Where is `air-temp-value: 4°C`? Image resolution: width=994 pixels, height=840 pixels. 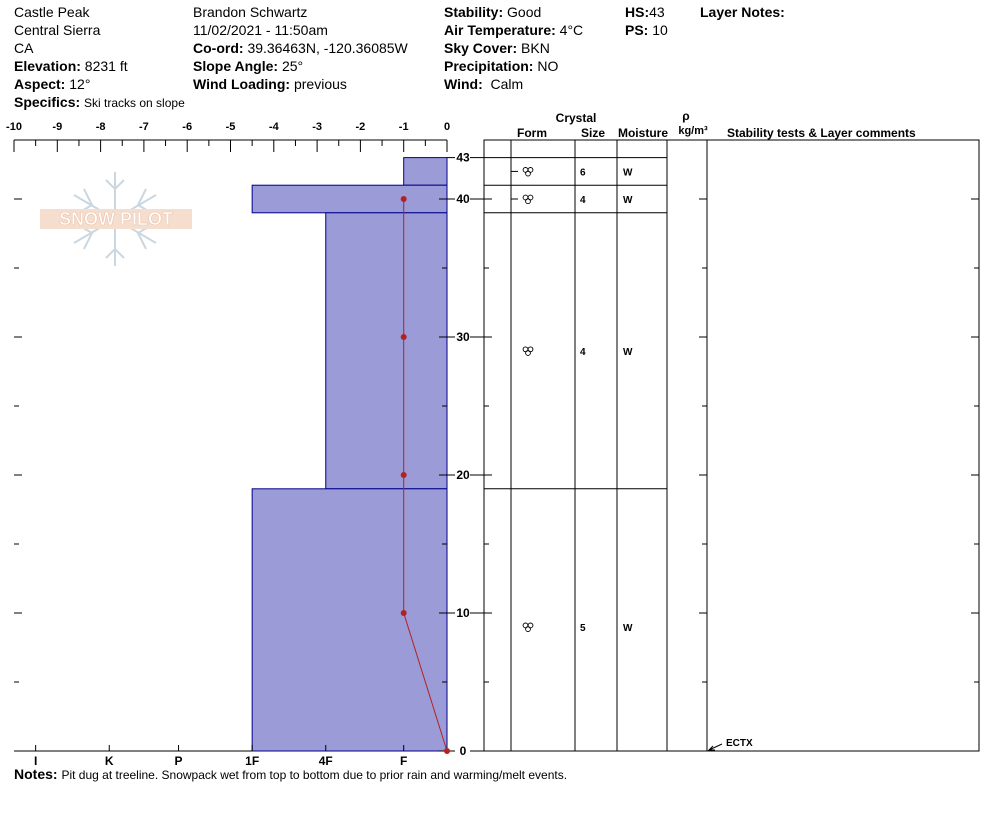
air-temp-value: 4°C is located at coordinates (571, 30).